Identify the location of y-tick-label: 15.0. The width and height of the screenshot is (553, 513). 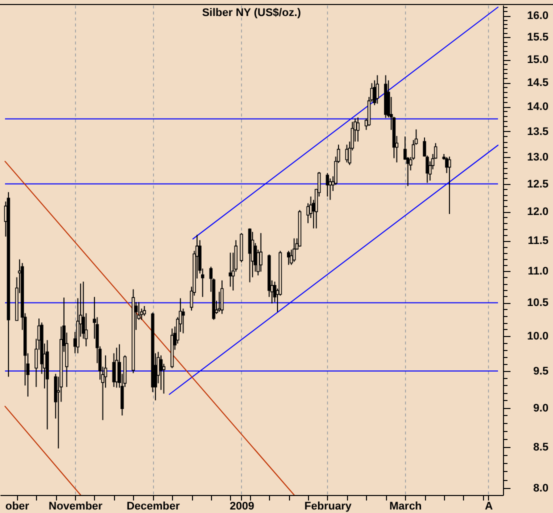
(537, 60).